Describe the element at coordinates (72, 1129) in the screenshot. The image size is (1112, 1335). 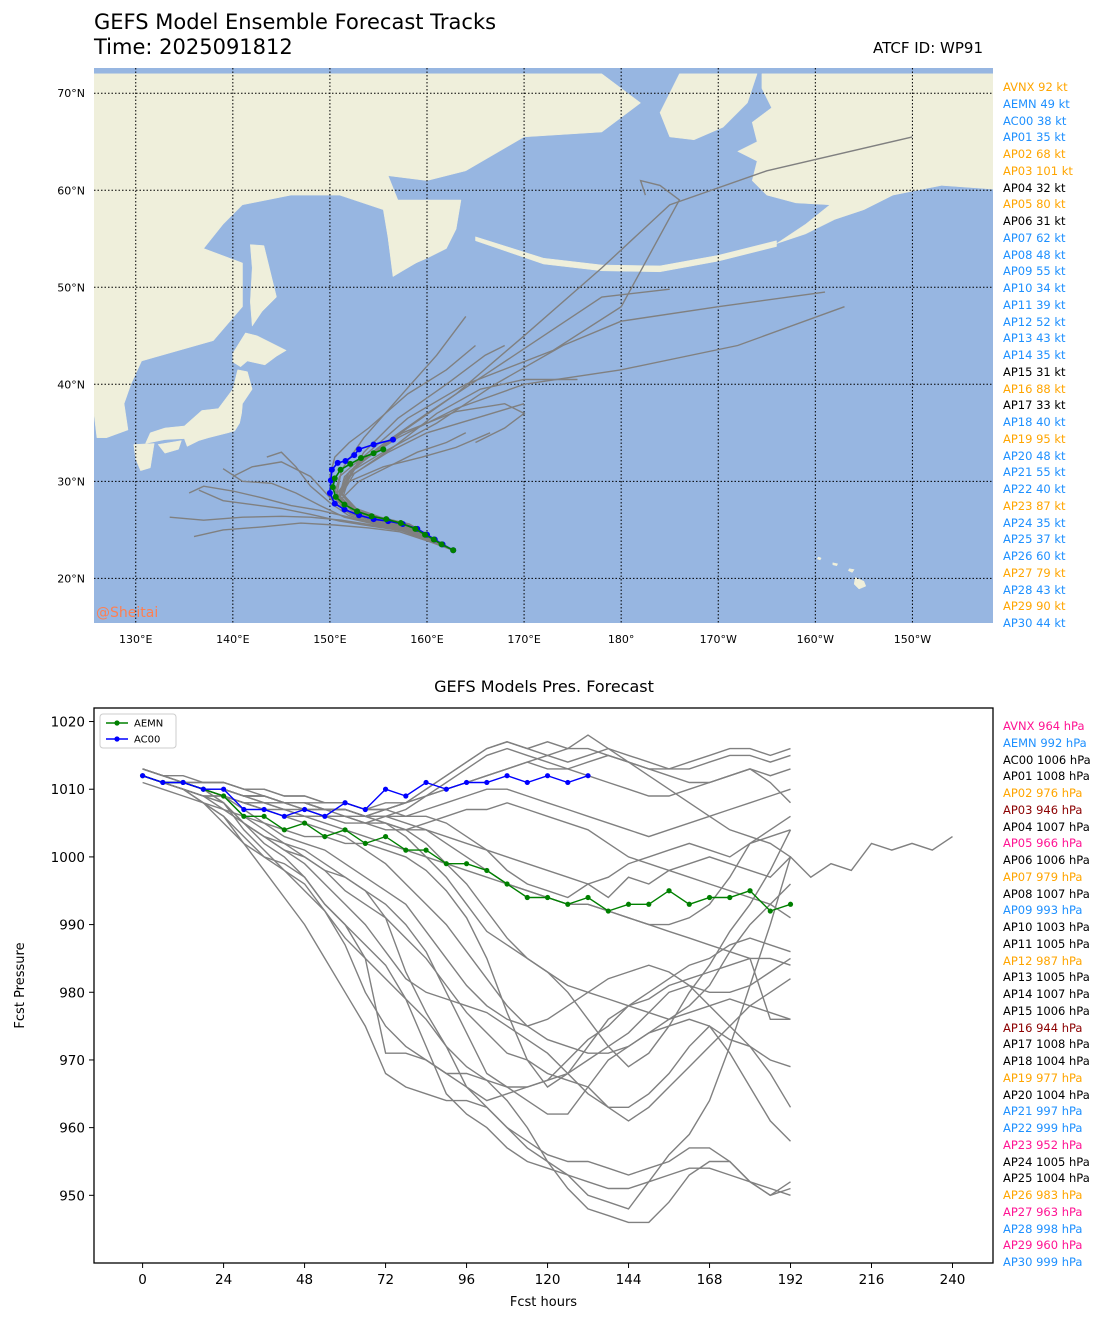
I see `y-tick-label: 960` at that location.